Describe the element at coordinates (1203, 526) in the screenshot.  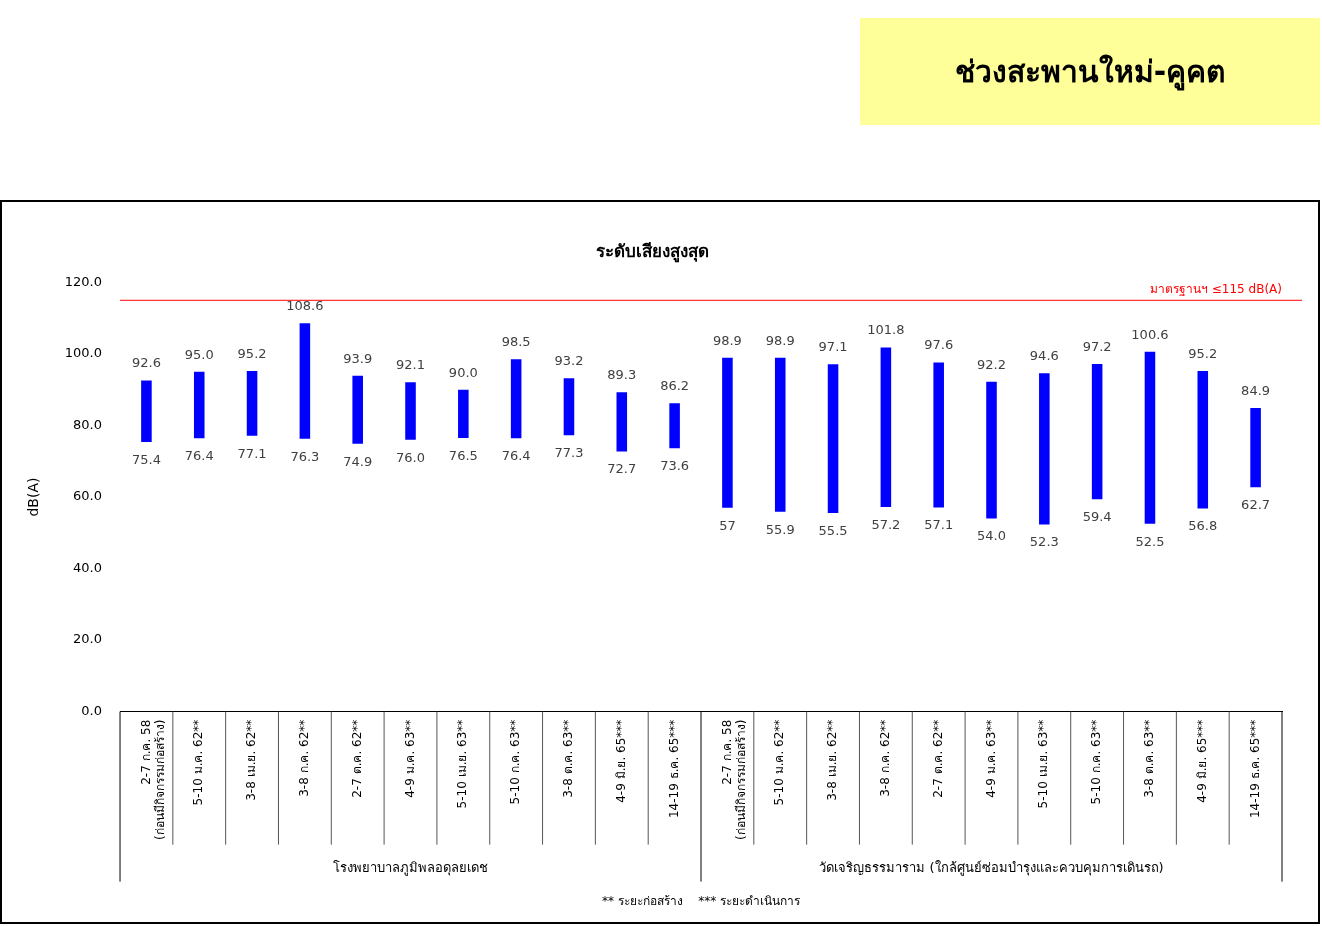
I see `text: 56.8` at that location.